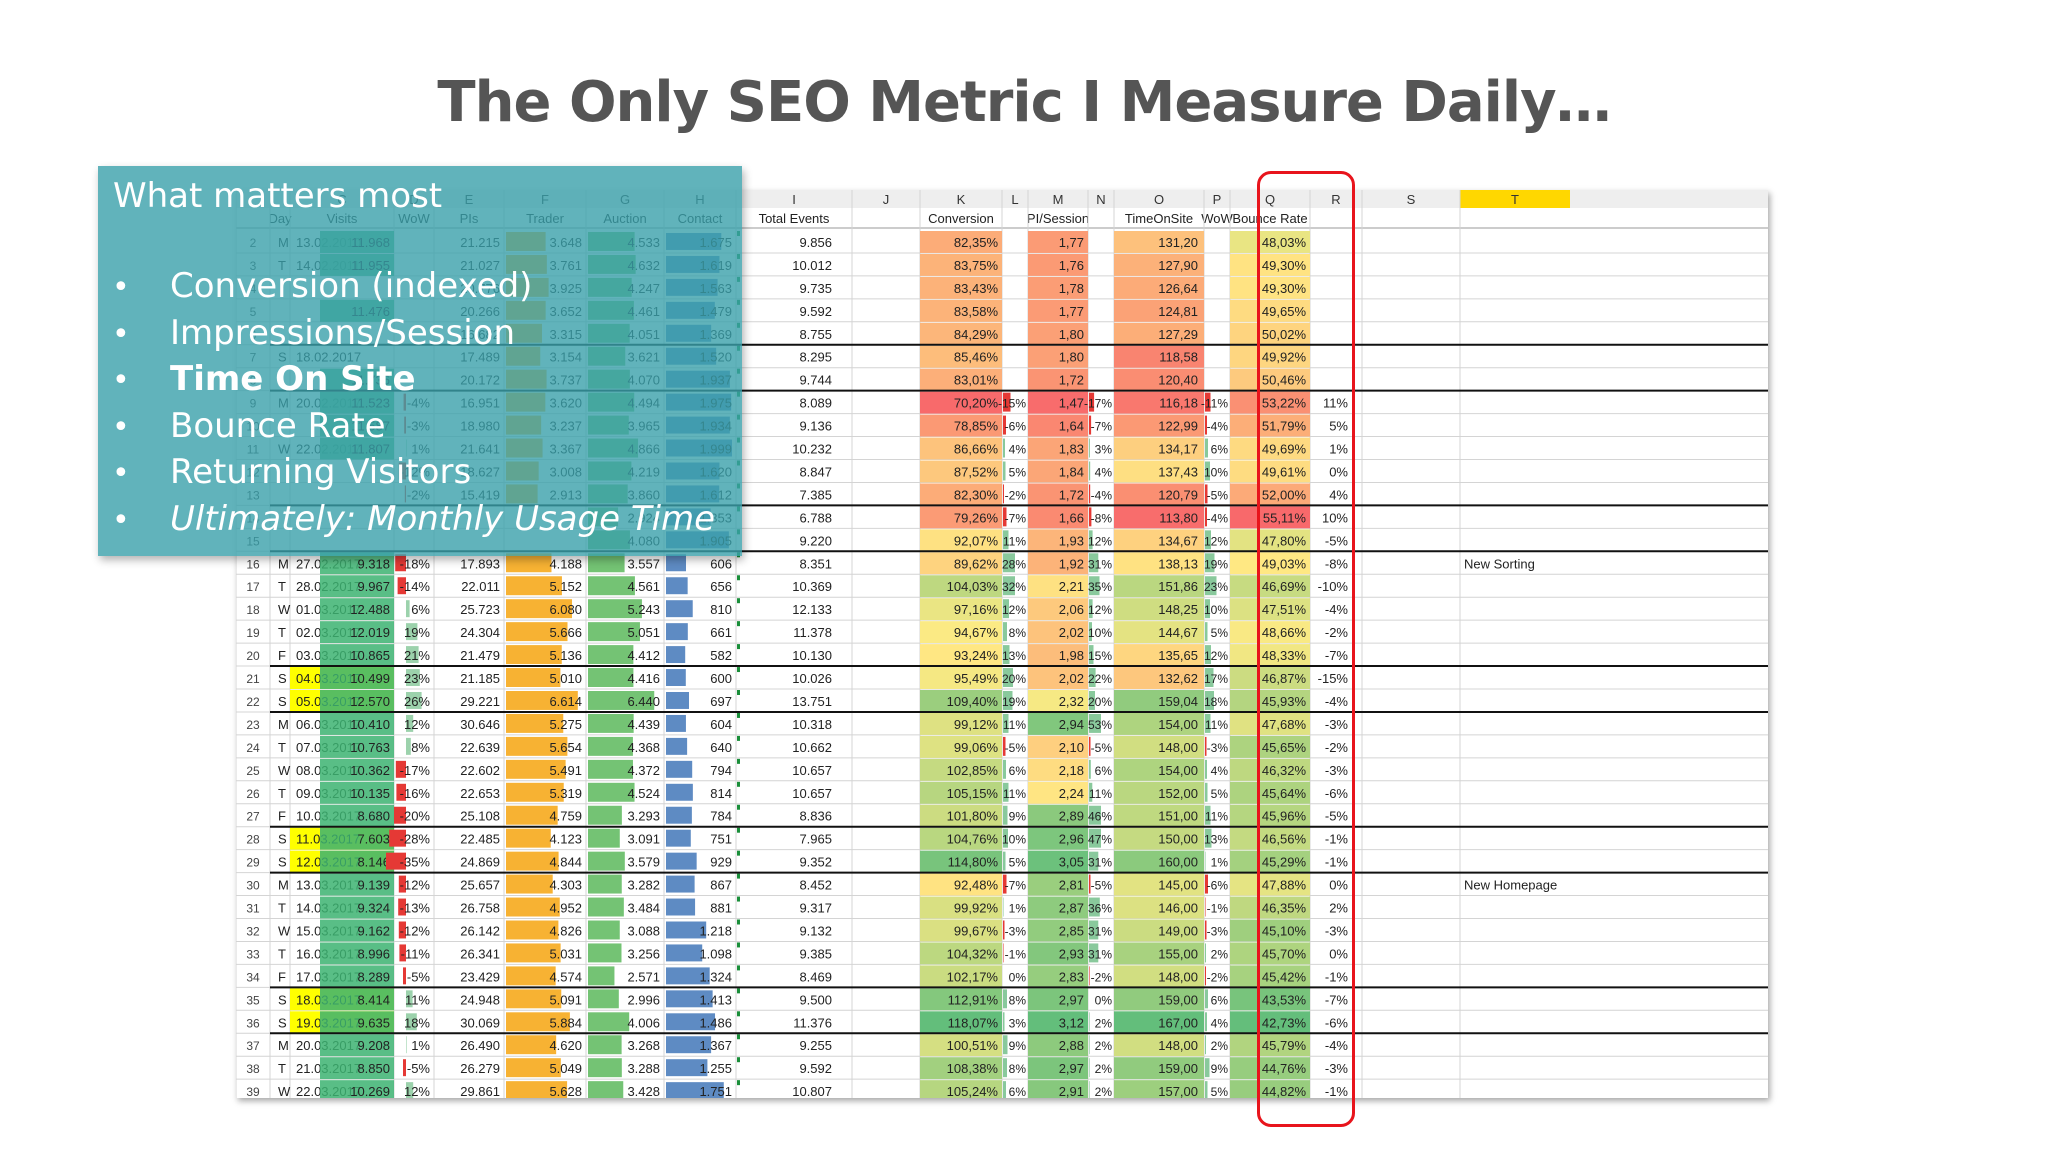 This screenshot has width=2048, height=1152. What do you see at coordinates (643, 724) in the screenshot?
I see `auction-value: 4.439` at bounding box center [643, 724].